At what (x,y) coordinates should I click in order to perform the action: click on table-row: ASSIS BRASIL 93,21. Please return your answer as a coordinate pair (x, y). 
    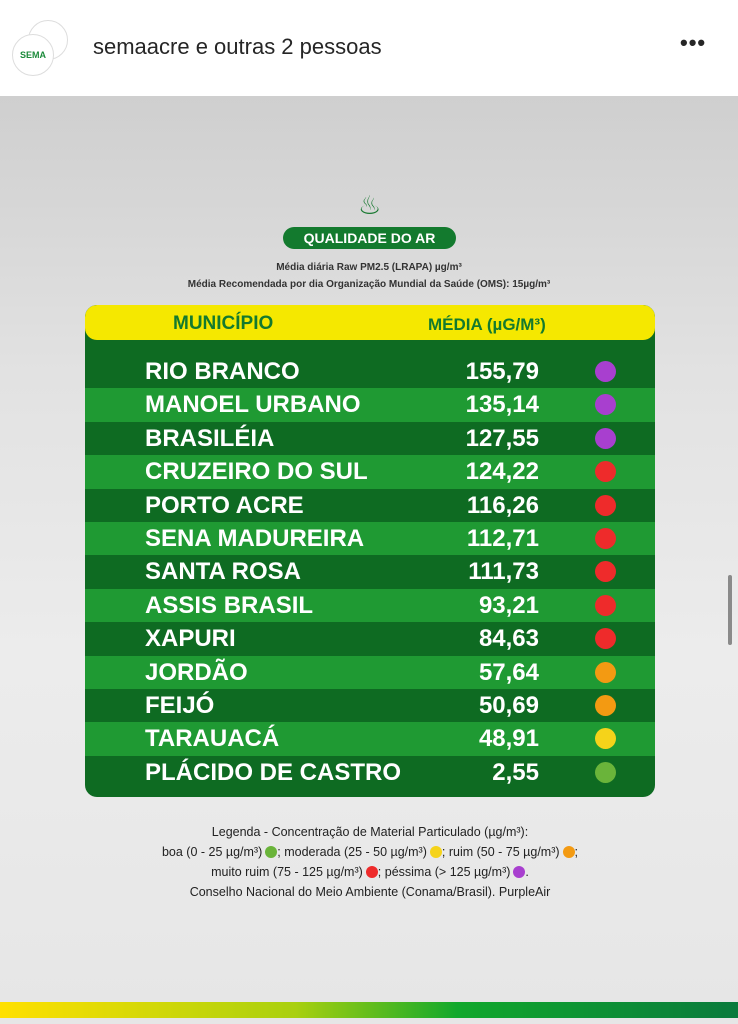
    Looking at the image, I should click on (370, 605).